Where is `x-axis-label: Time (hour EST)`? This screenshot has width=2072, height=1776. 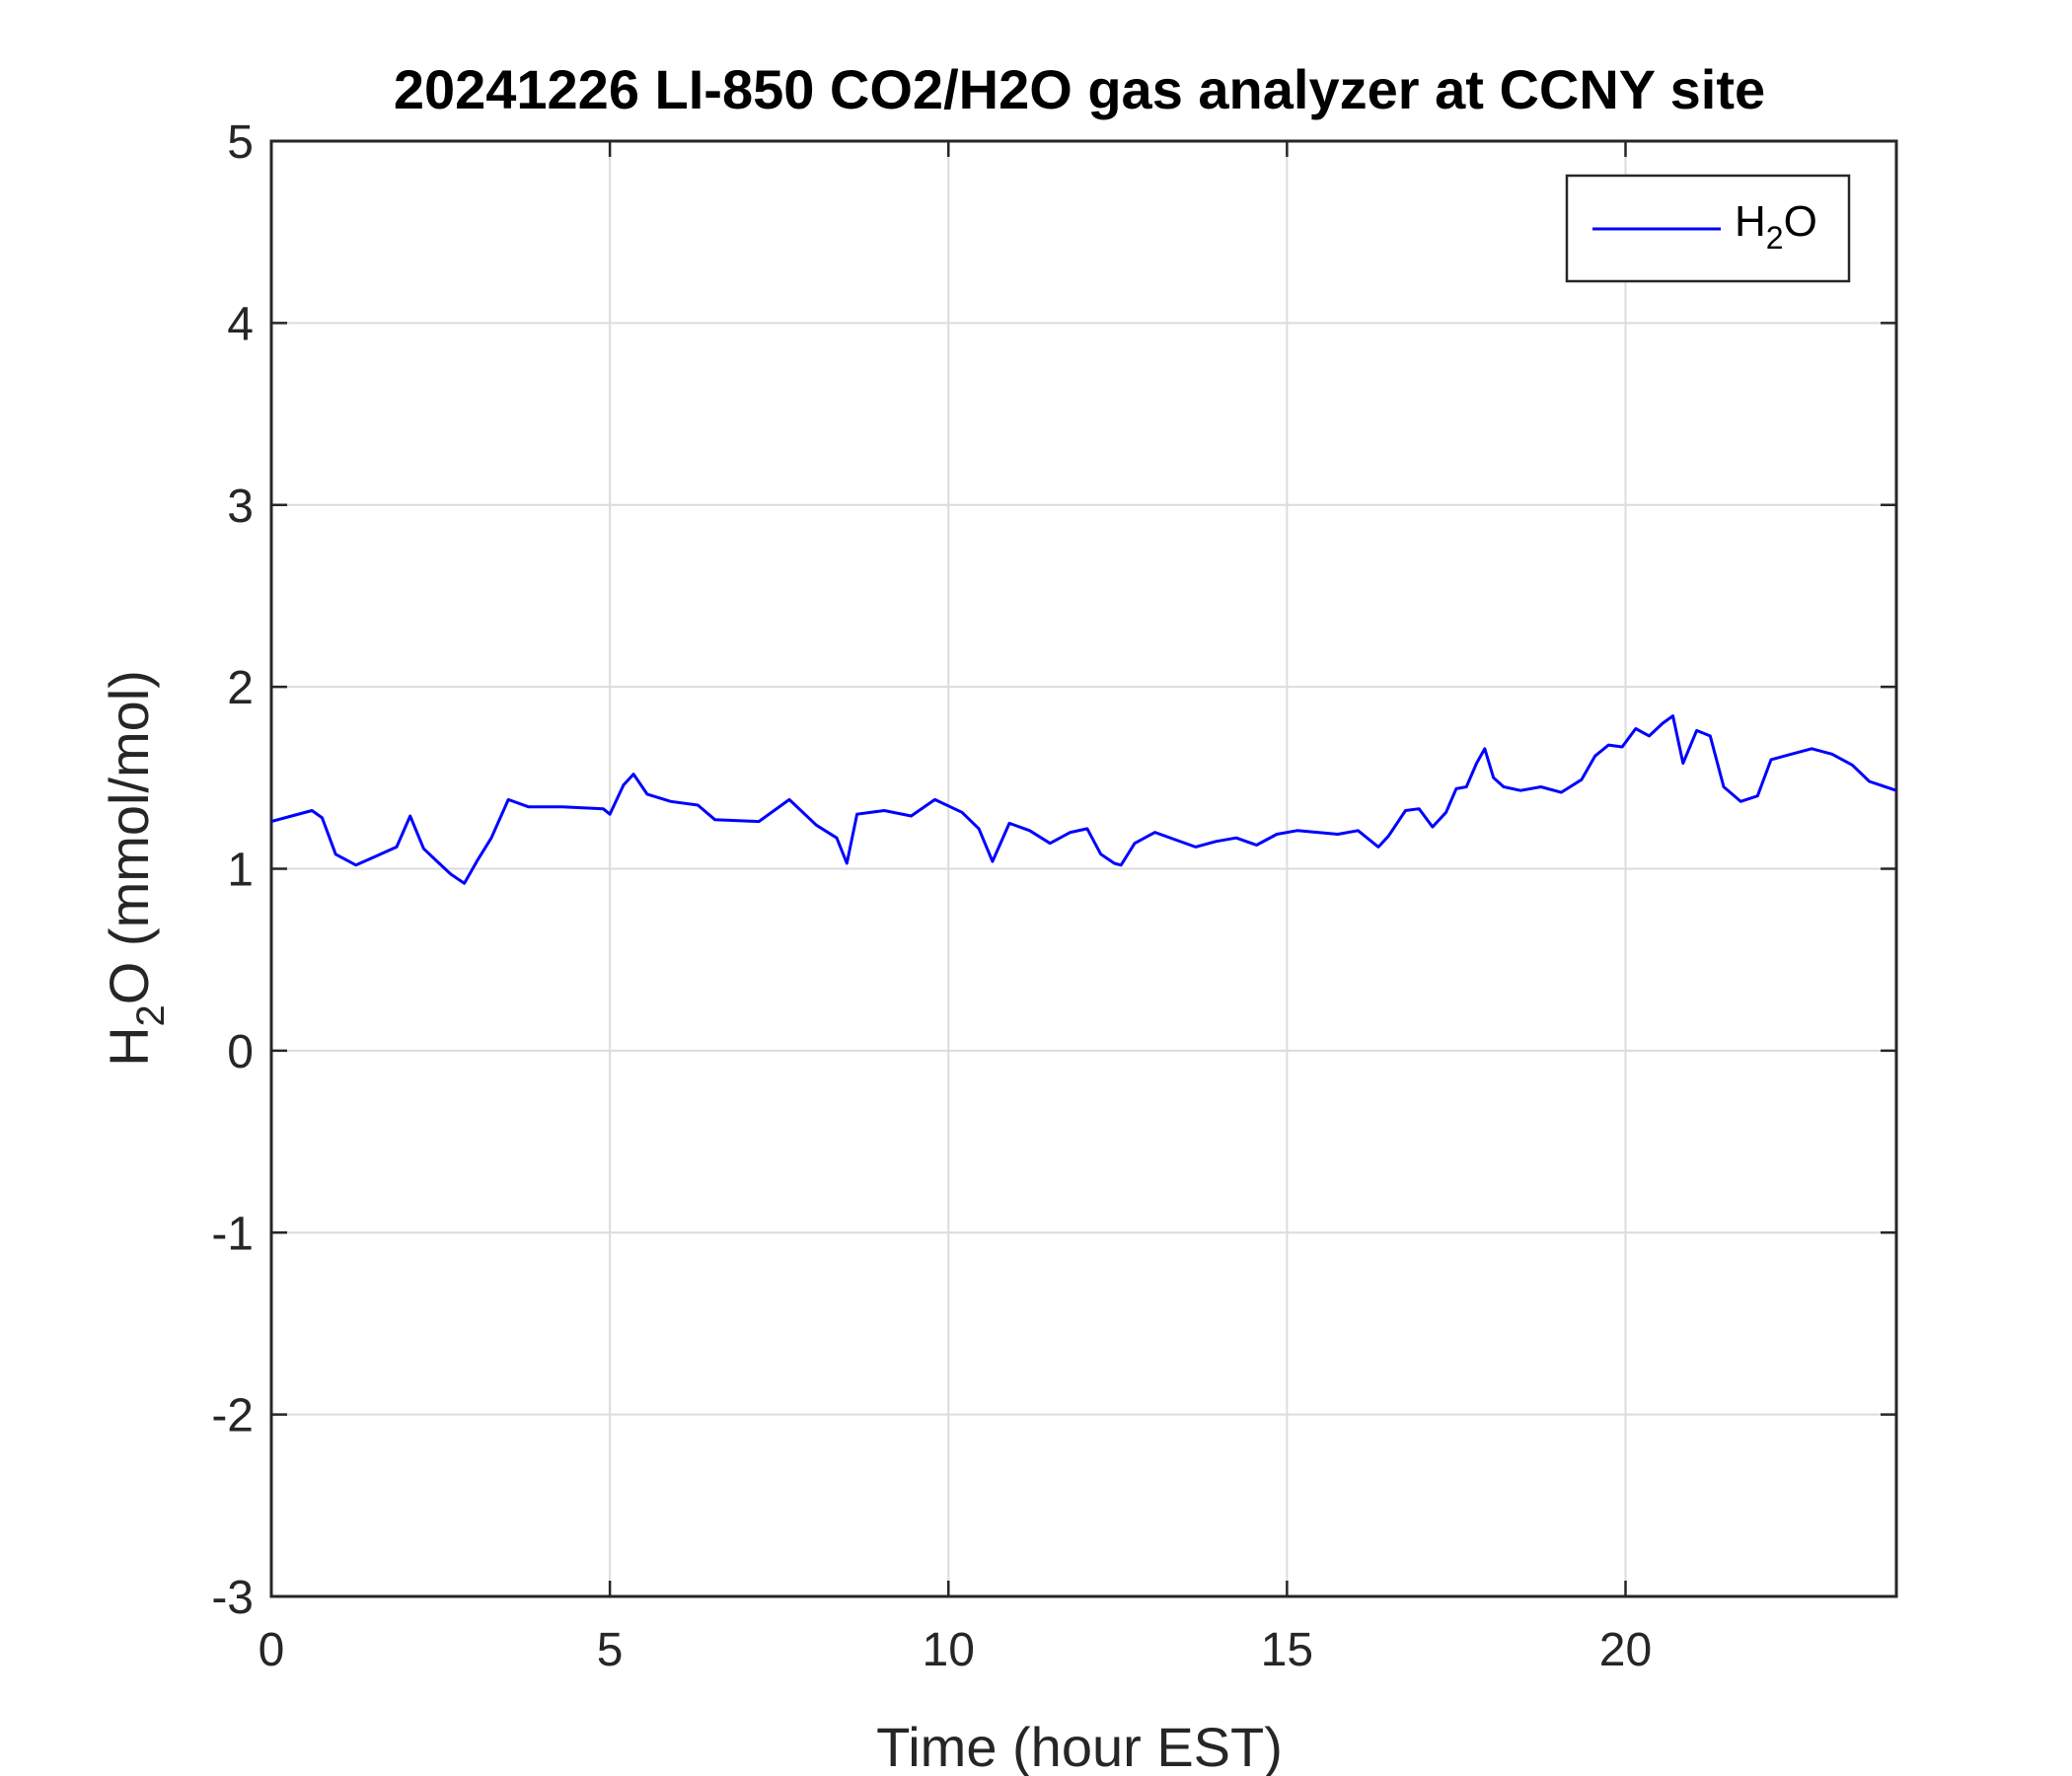
x-axis-label: Time (hour EST) is located at coordinates (1079, 1746).